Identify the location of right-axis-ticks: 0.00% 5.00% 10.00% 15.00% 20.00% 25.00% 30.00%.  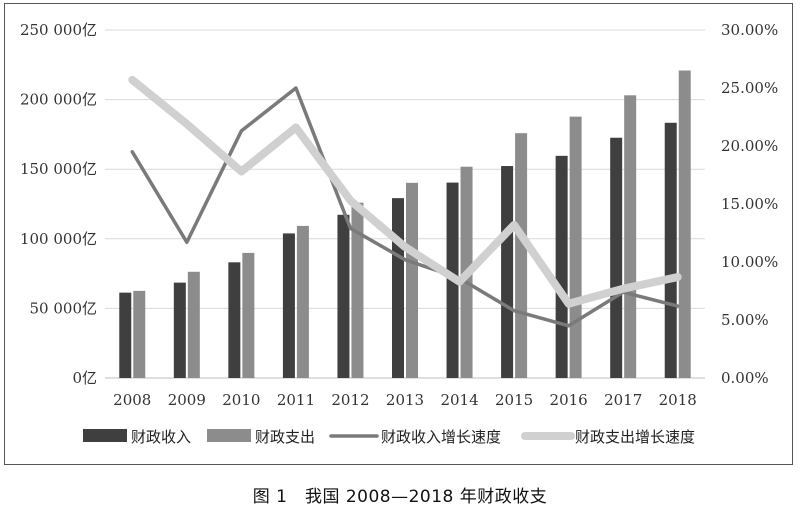
(749, 204).